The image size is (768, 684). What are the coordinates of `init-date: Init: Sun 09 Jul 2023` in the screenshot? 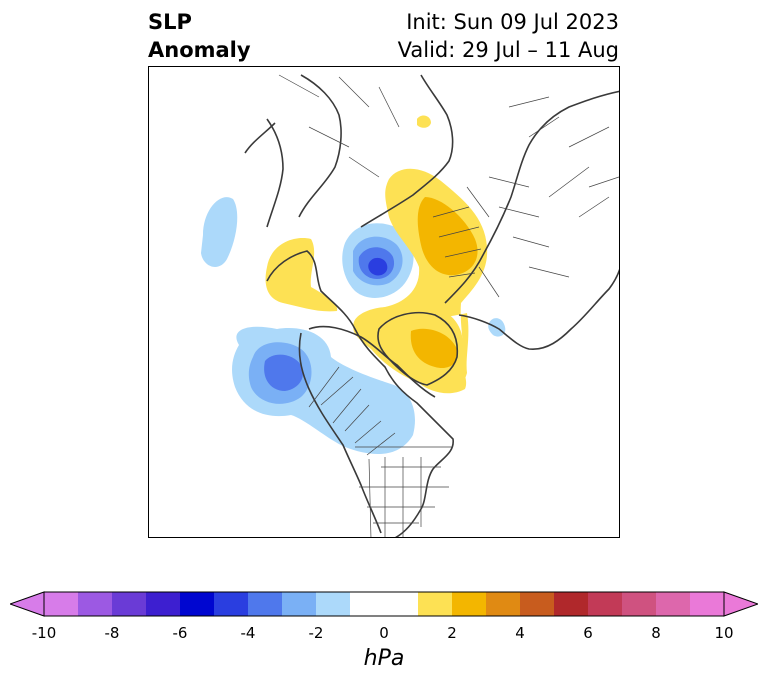 It's located at (512, 22).